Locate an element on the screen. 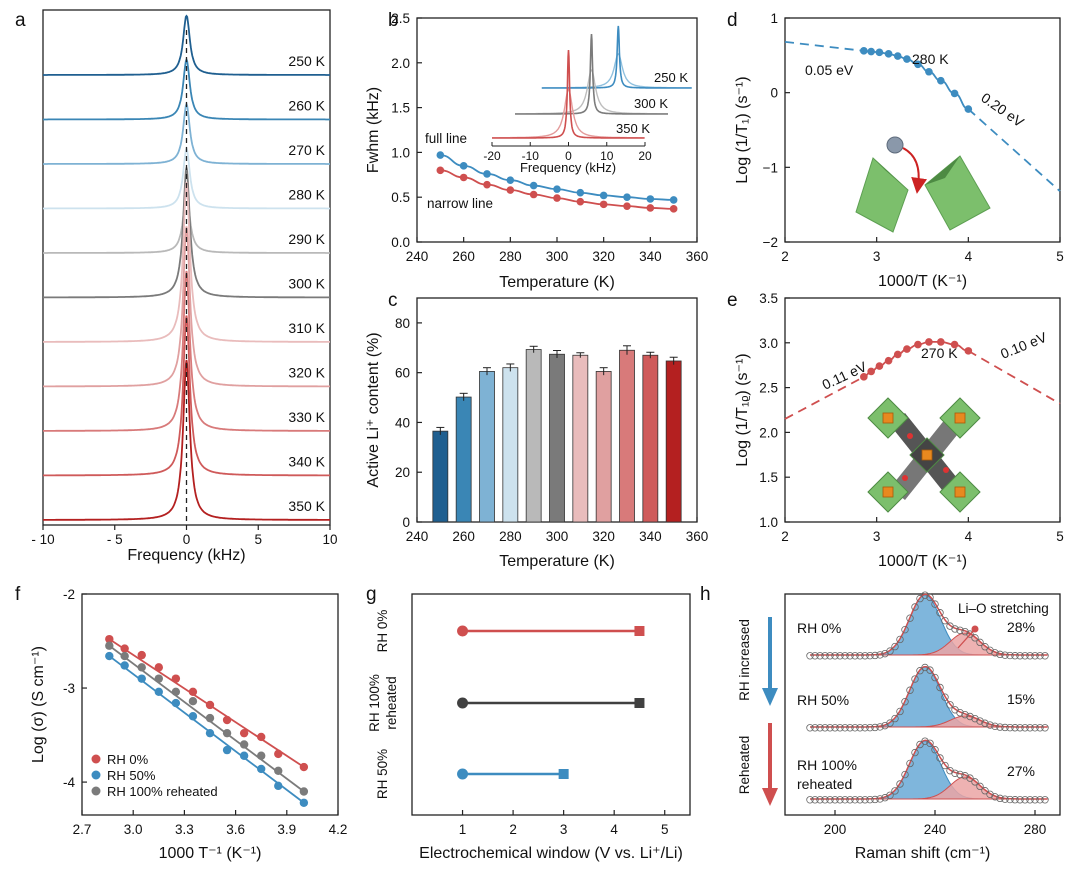  panel-b-xlabel: Temperature (K) is located at coordinates (557, 282).